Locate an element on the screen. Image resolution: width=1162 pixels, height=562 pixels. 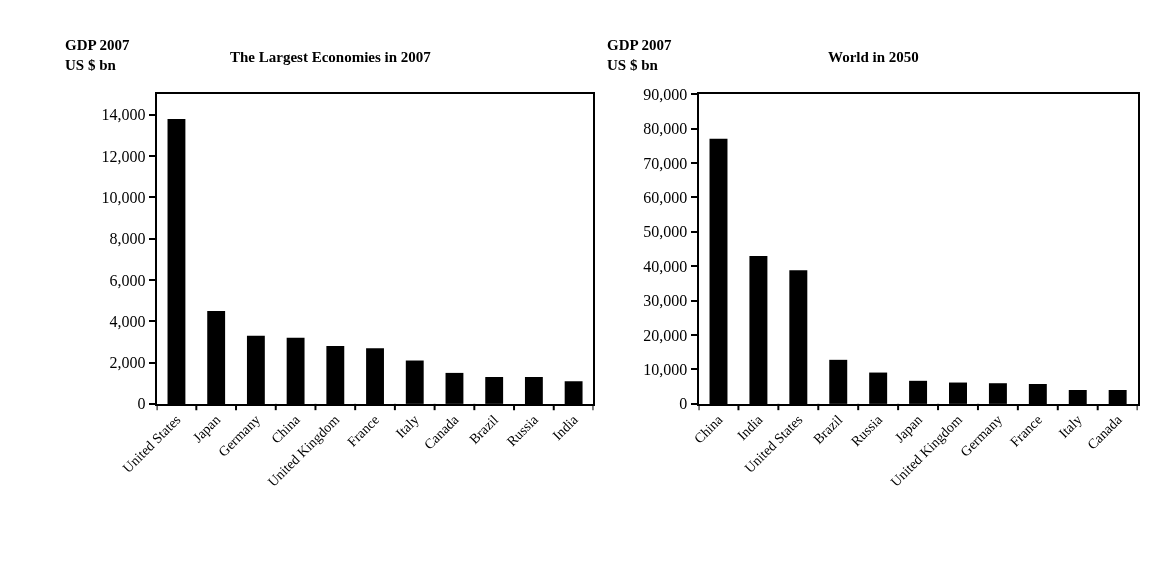
chart-title: The Largest Economies in 2007 is located at coordinates (331, 57).